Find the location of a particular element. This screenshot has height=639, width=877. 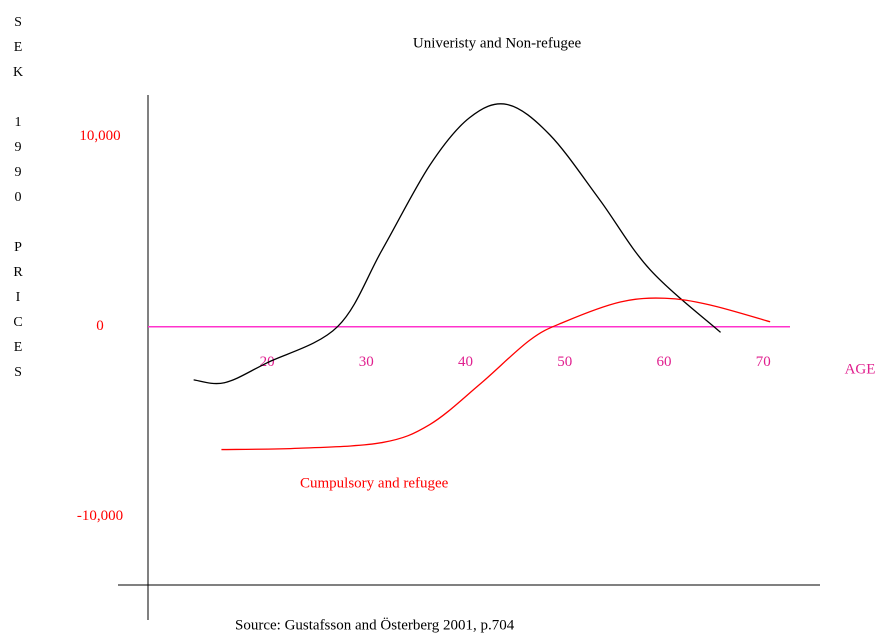

x-tick-label: 40 is located at coordinates (465, 362).